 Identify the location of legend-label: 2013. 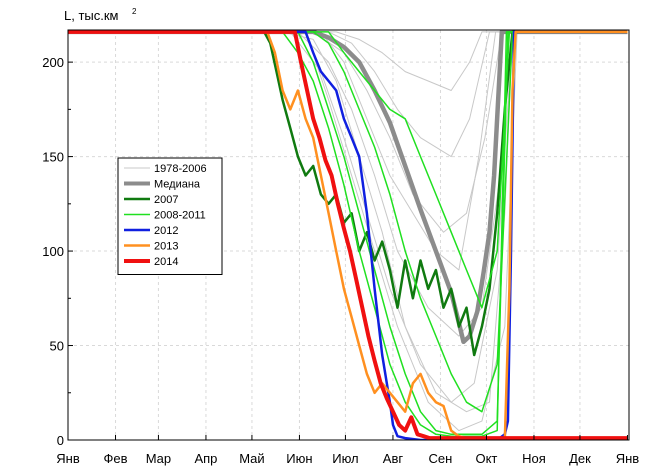
(166, 247).